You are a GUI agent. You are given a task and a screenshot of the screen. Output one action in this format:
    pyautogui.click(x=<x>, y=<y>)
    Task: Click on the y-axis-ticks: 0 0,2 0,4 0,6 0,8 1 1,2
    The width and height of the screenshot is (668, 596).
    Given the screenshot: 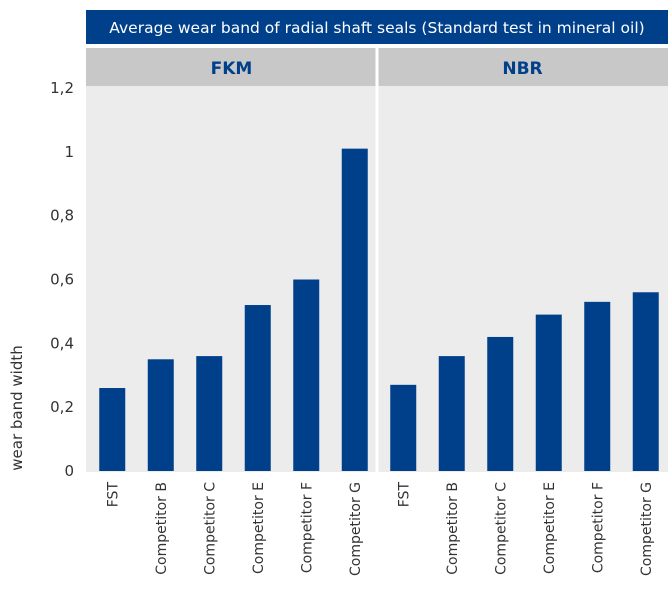 What is the action you would take?
    pyautogui.click(x=62, y=279)
    